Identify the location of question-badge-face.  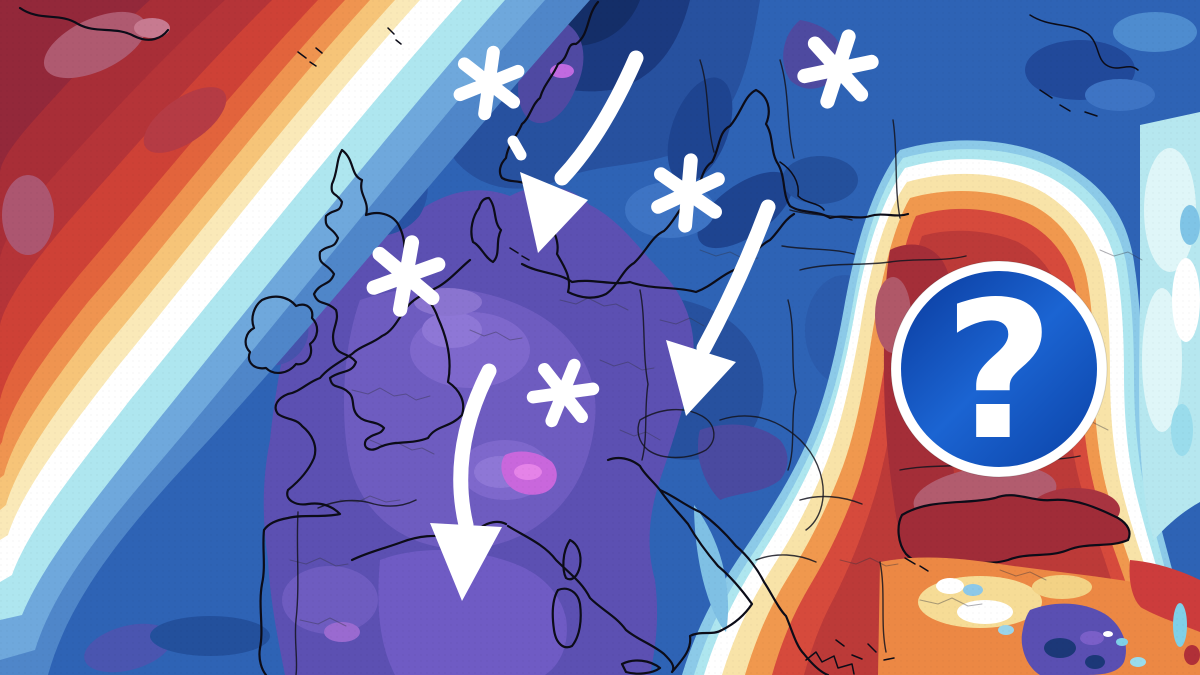
(999, 369).